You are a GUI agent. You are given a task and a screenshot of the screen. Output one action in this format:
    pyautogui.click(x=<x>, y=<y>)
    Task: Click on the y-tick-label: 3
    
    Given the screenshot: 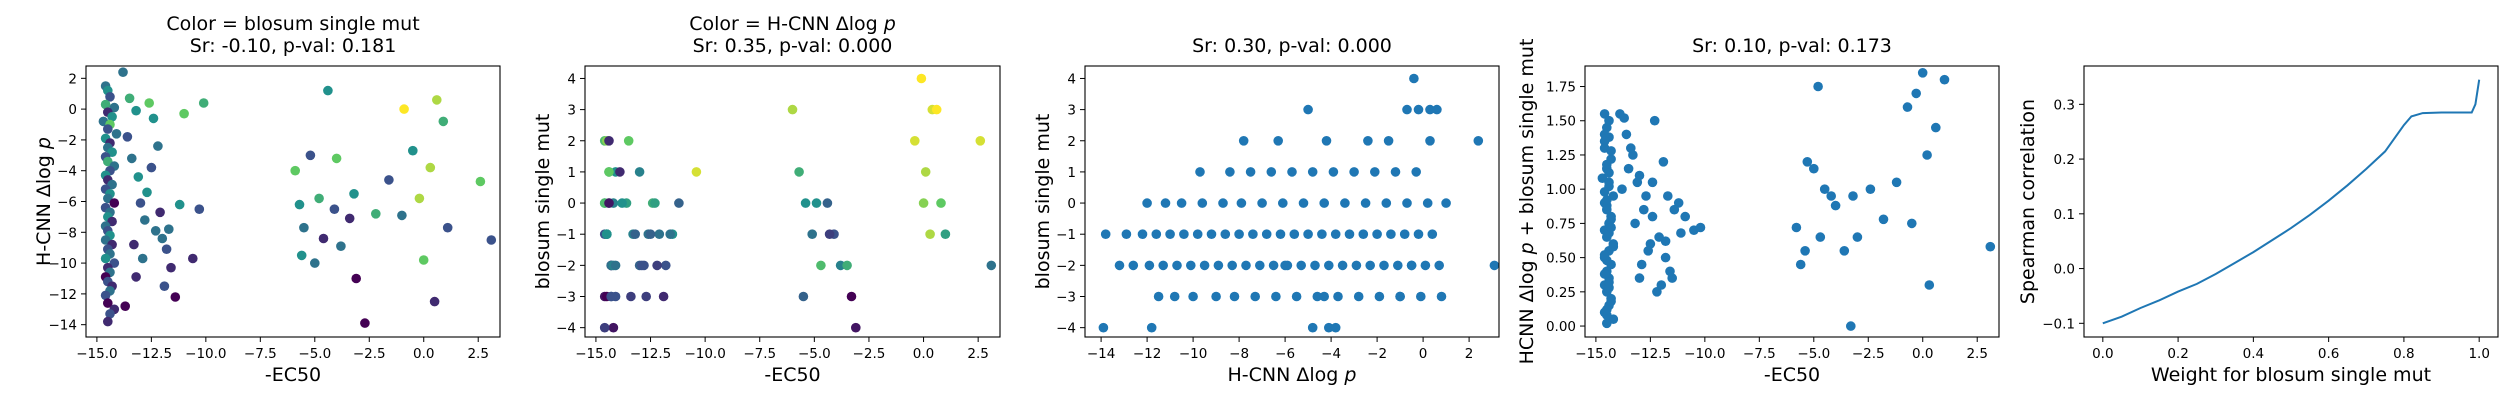 What is the action you would take?
    pyautogui.click(x=1071, y=111)
    